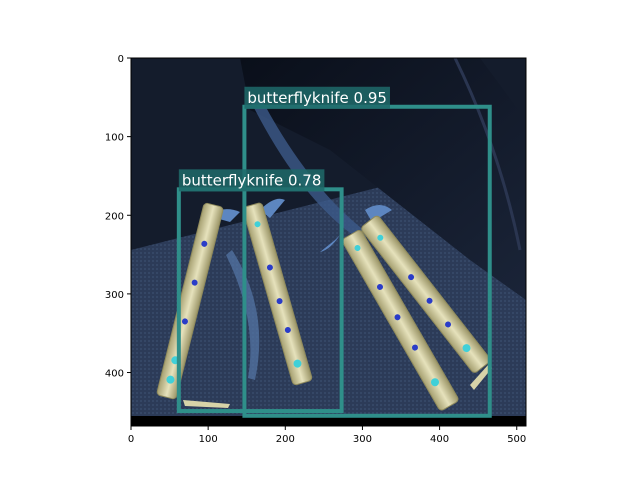 The image size is (640, 480). I want to click on x-tick-label: 300, so click(362, 439).